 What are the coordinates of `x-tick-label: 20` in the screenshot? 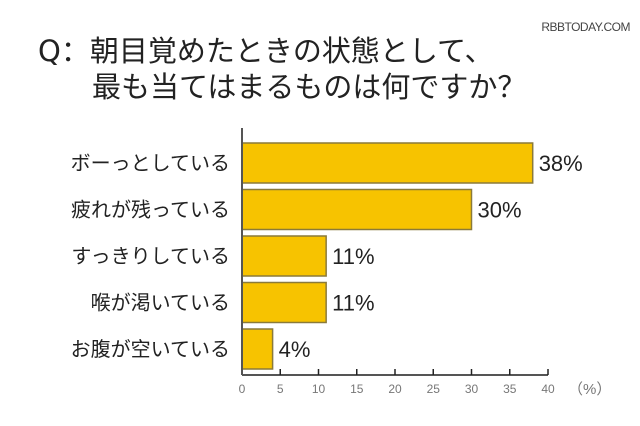 It's located at (395, 389).